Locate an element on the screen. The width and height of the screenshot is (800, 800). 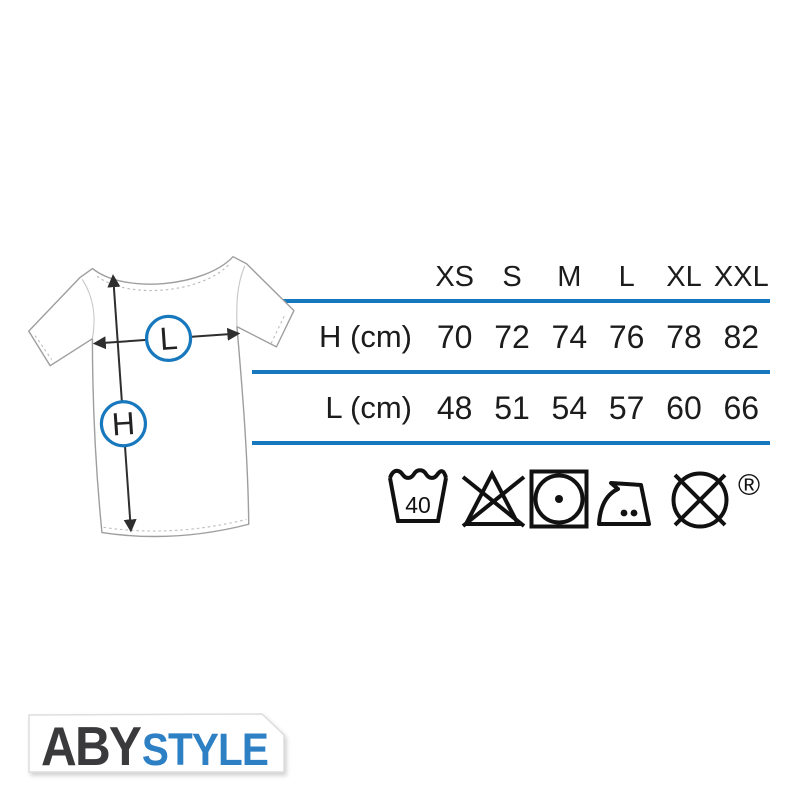
value-cell: 51 is located at coordinates (512, 408).